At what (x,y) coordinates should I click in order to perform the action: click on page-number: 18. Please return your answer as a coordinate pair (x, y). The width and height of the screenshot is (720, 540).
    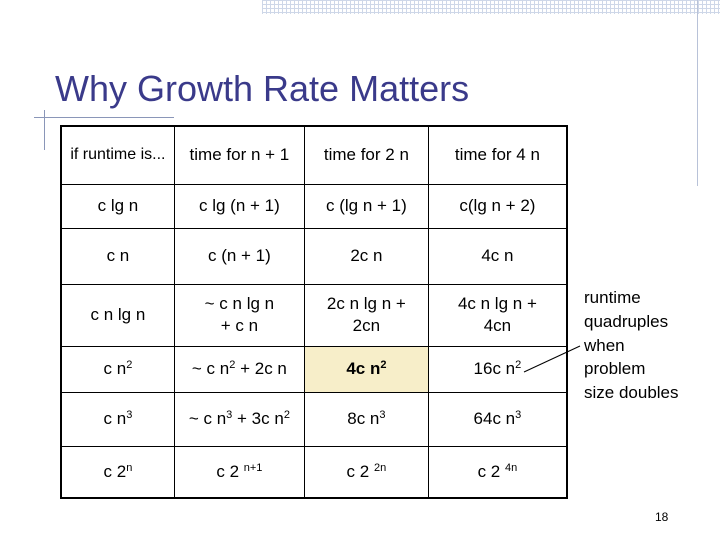
    Looking at the image, I should click on (662, 517).